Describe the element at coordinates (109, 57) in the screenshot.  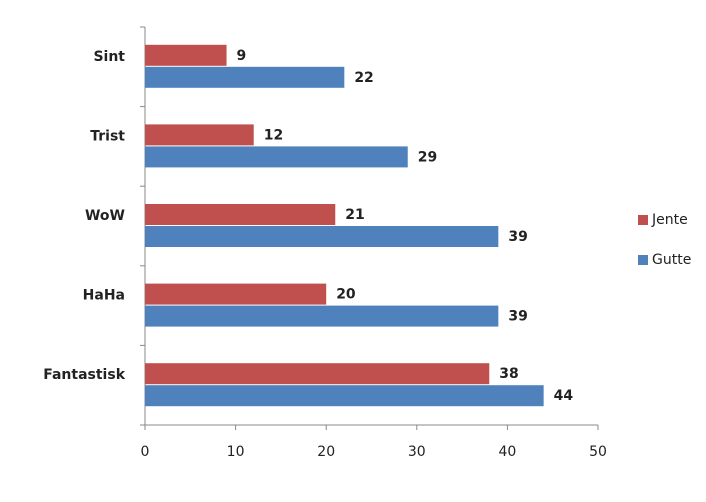
I see `y-tick-label: Sint` at that location.